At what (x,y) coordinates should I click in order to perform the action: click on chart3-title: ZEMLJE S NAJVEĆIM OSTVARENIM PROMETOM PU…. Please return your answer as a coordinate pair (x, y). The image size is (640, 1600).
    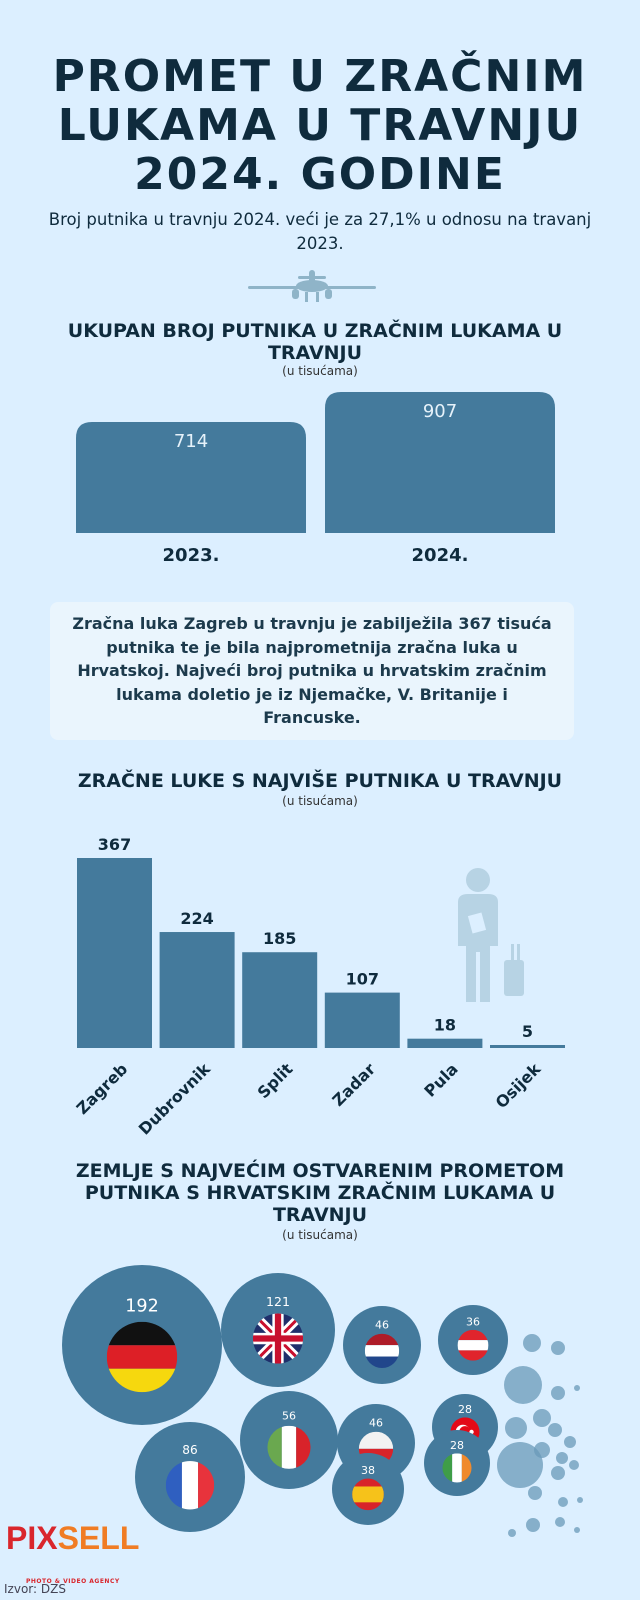
    Looking at the image, I should click on (320, 1193).